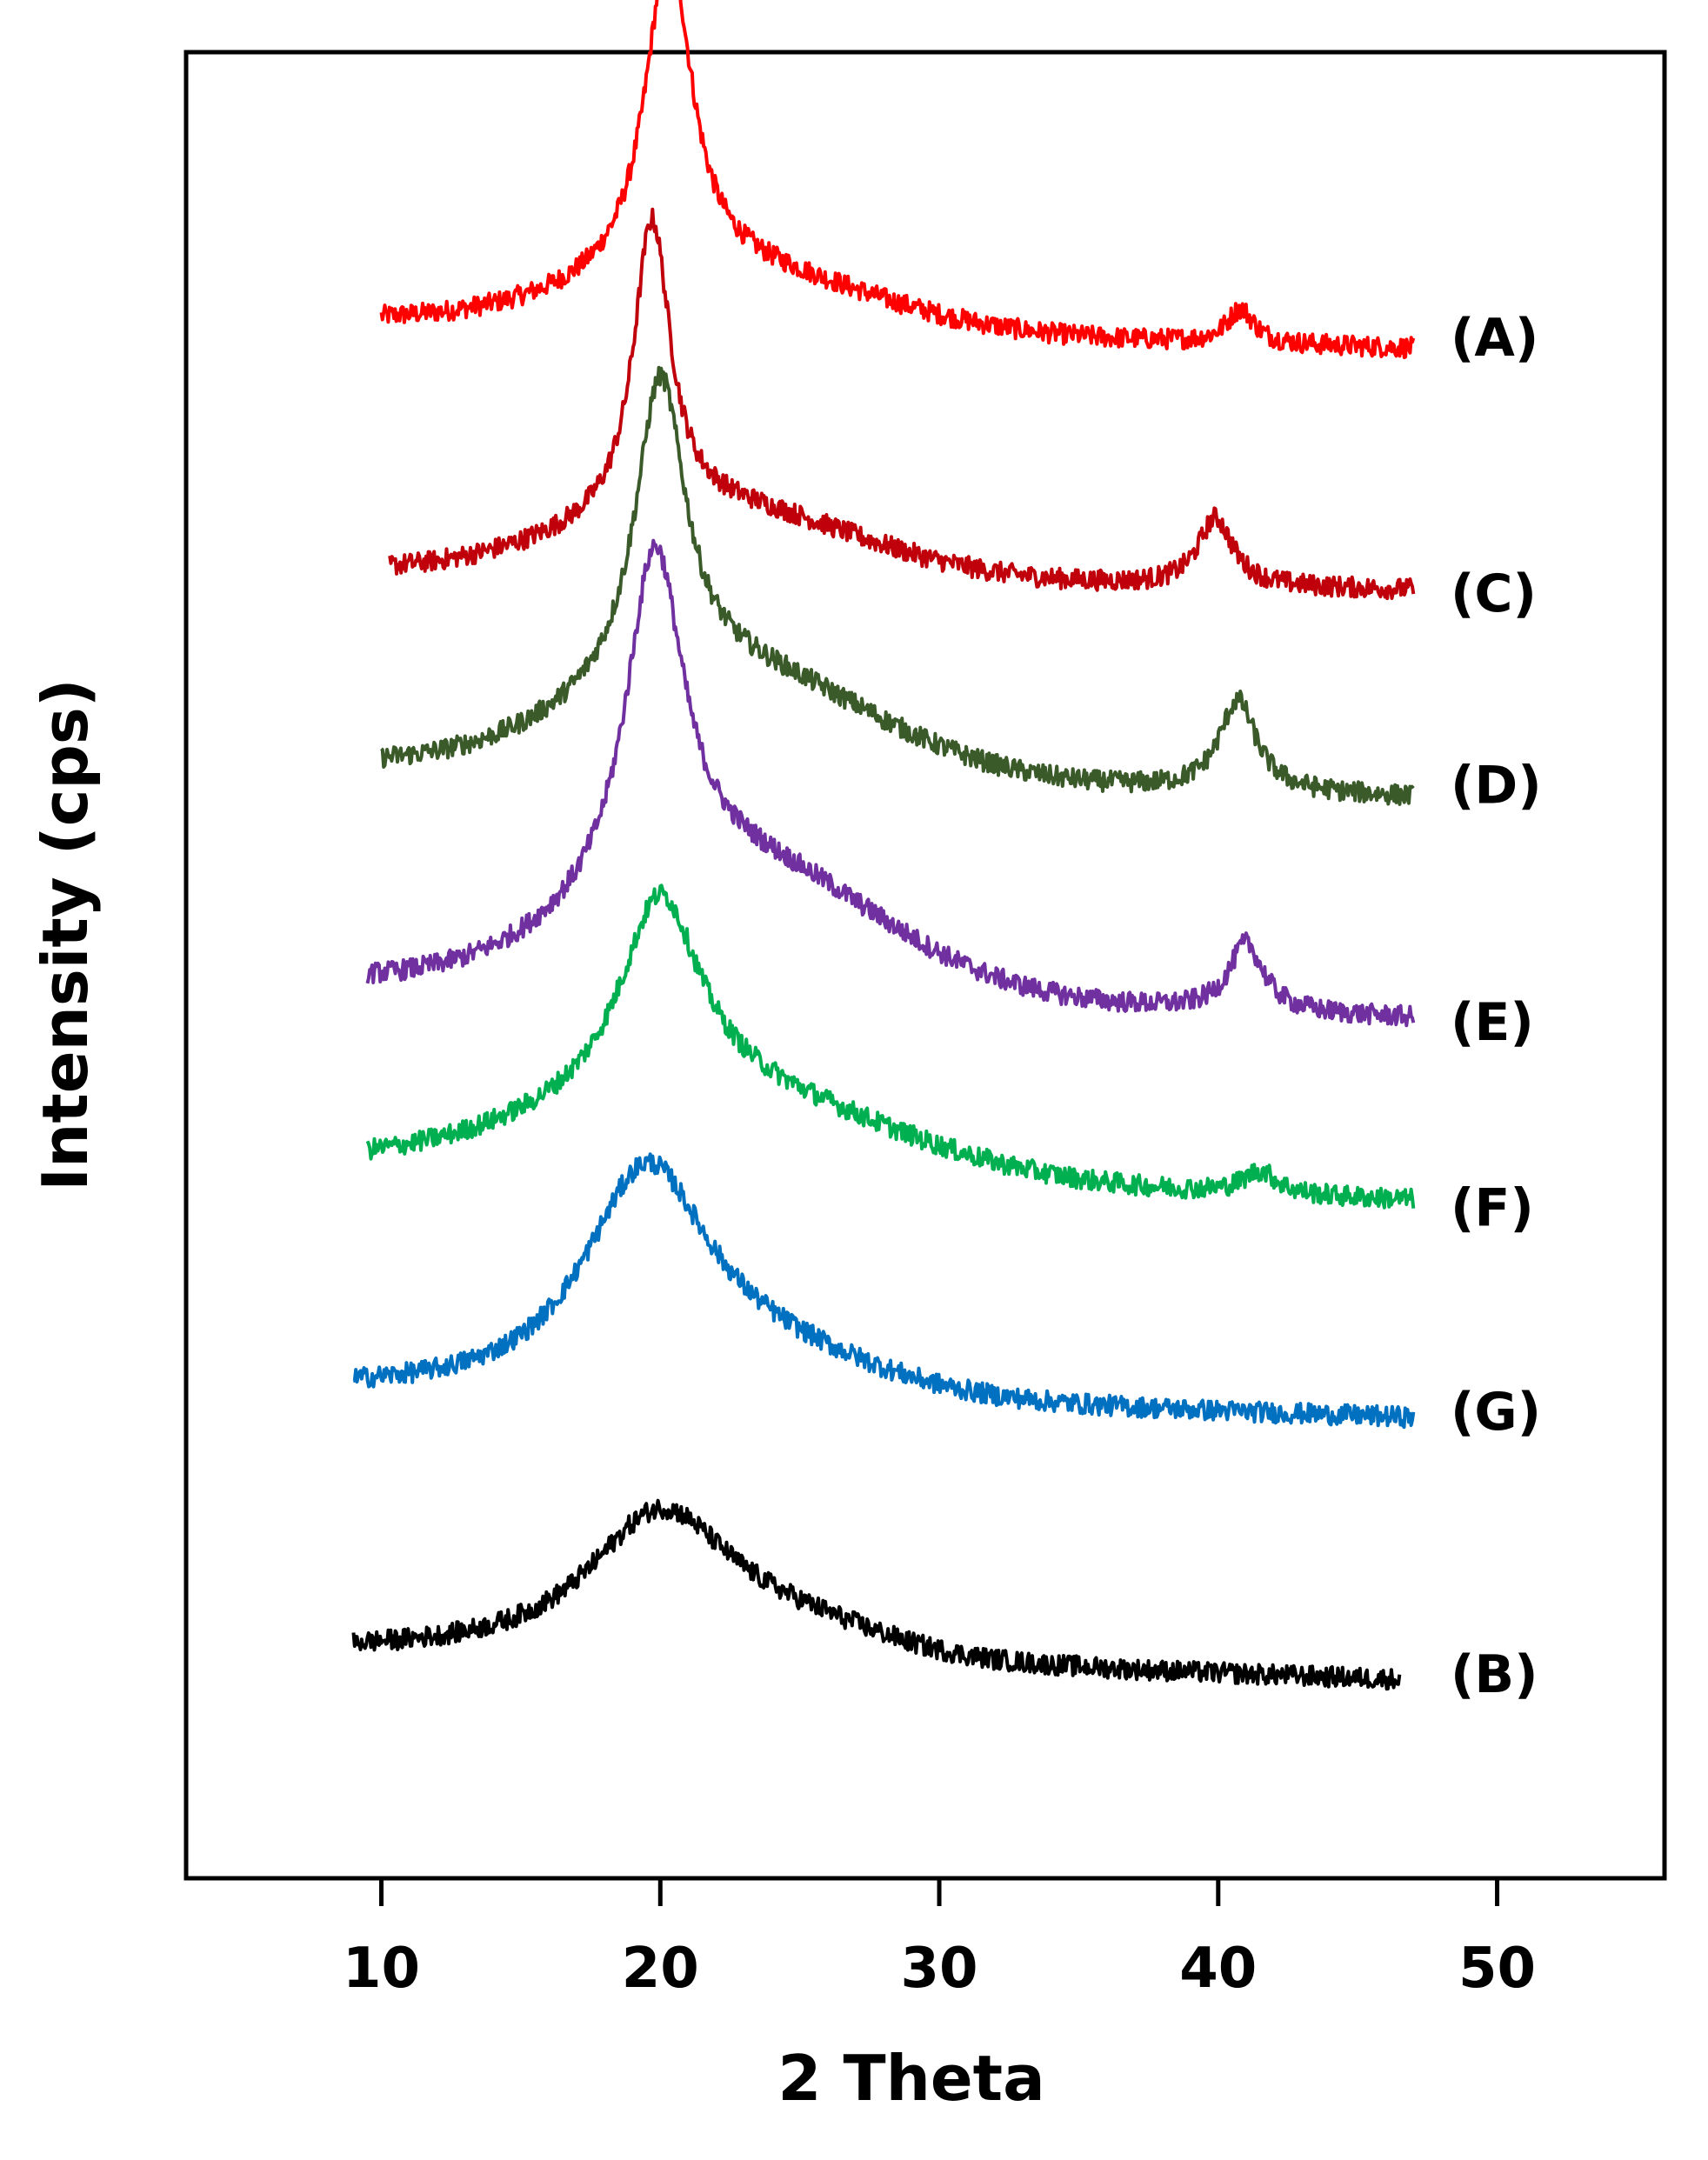 Image resolution: width=1708 pixels, height=2160 pixels. I want to click on y-axis-title: Intensity (cps), so click(65, 934).